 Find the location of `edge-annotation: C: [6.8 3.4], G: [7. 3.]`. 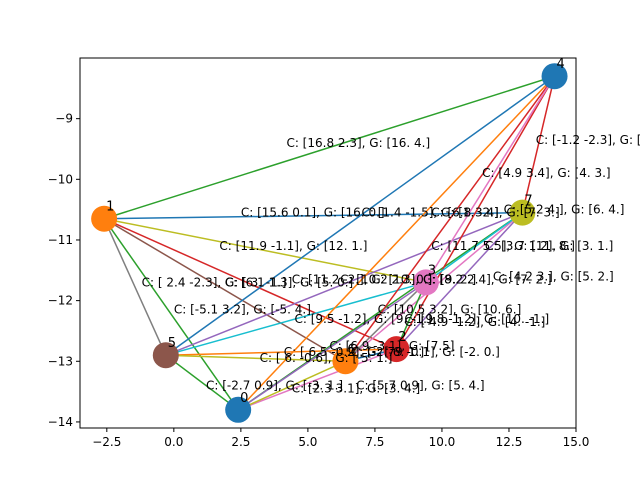

edge-annotation: C: [6.8 3.4], G: [7. 3.] is located at coordinates (495, 213).